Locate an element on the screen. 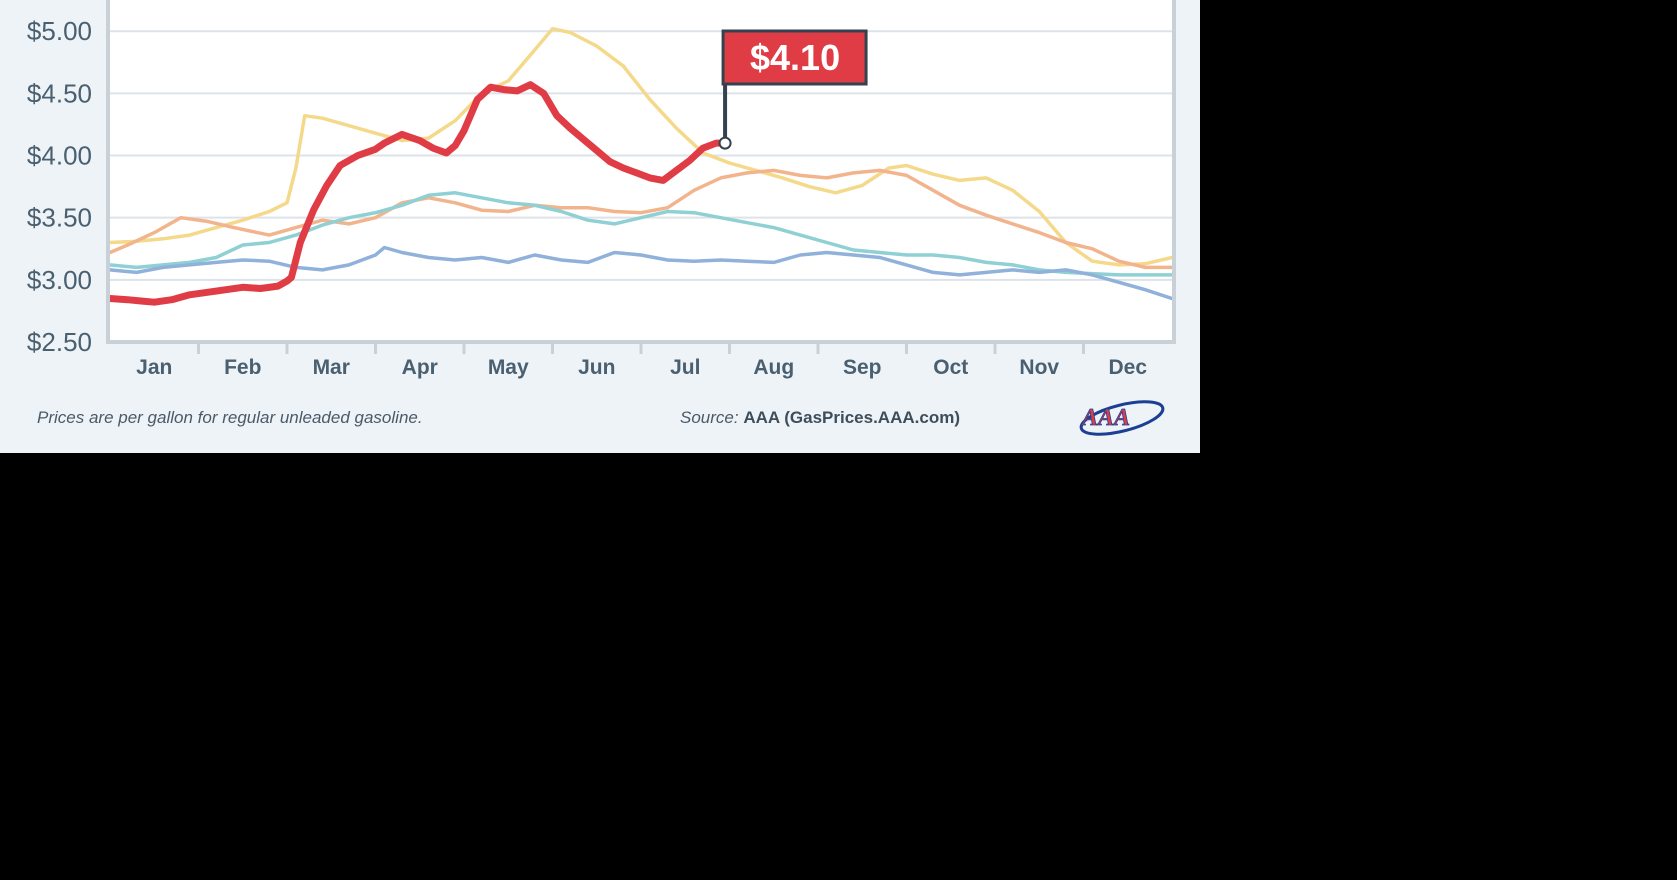 The height and width of the screenshot is (880, 1677). x-tick-label: Jul is located at coordinates (685, 367).